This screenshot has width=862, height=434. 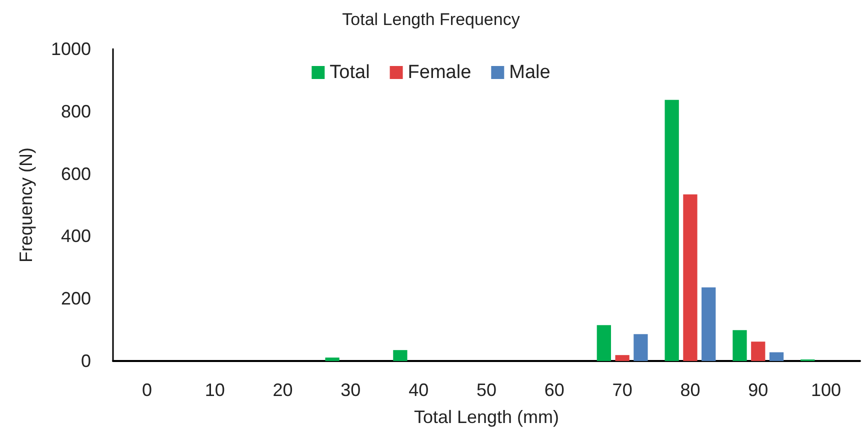 I want to click on y-tick-label: 1000, so click(x=70, y=49).